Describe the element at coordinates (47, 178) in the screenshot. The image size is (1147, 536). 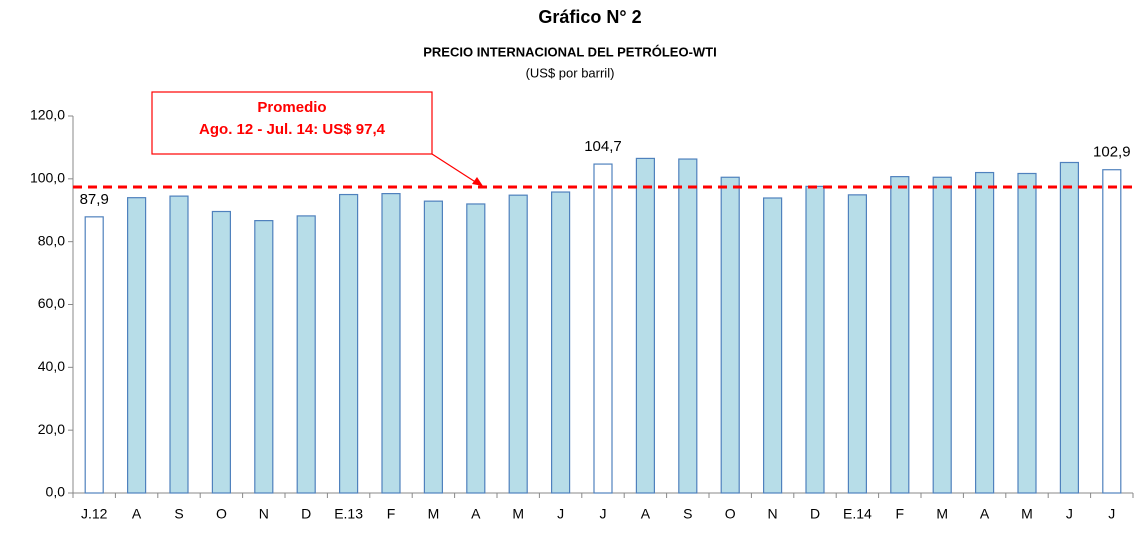
I see `y-tick-label: 100,0` at that location.